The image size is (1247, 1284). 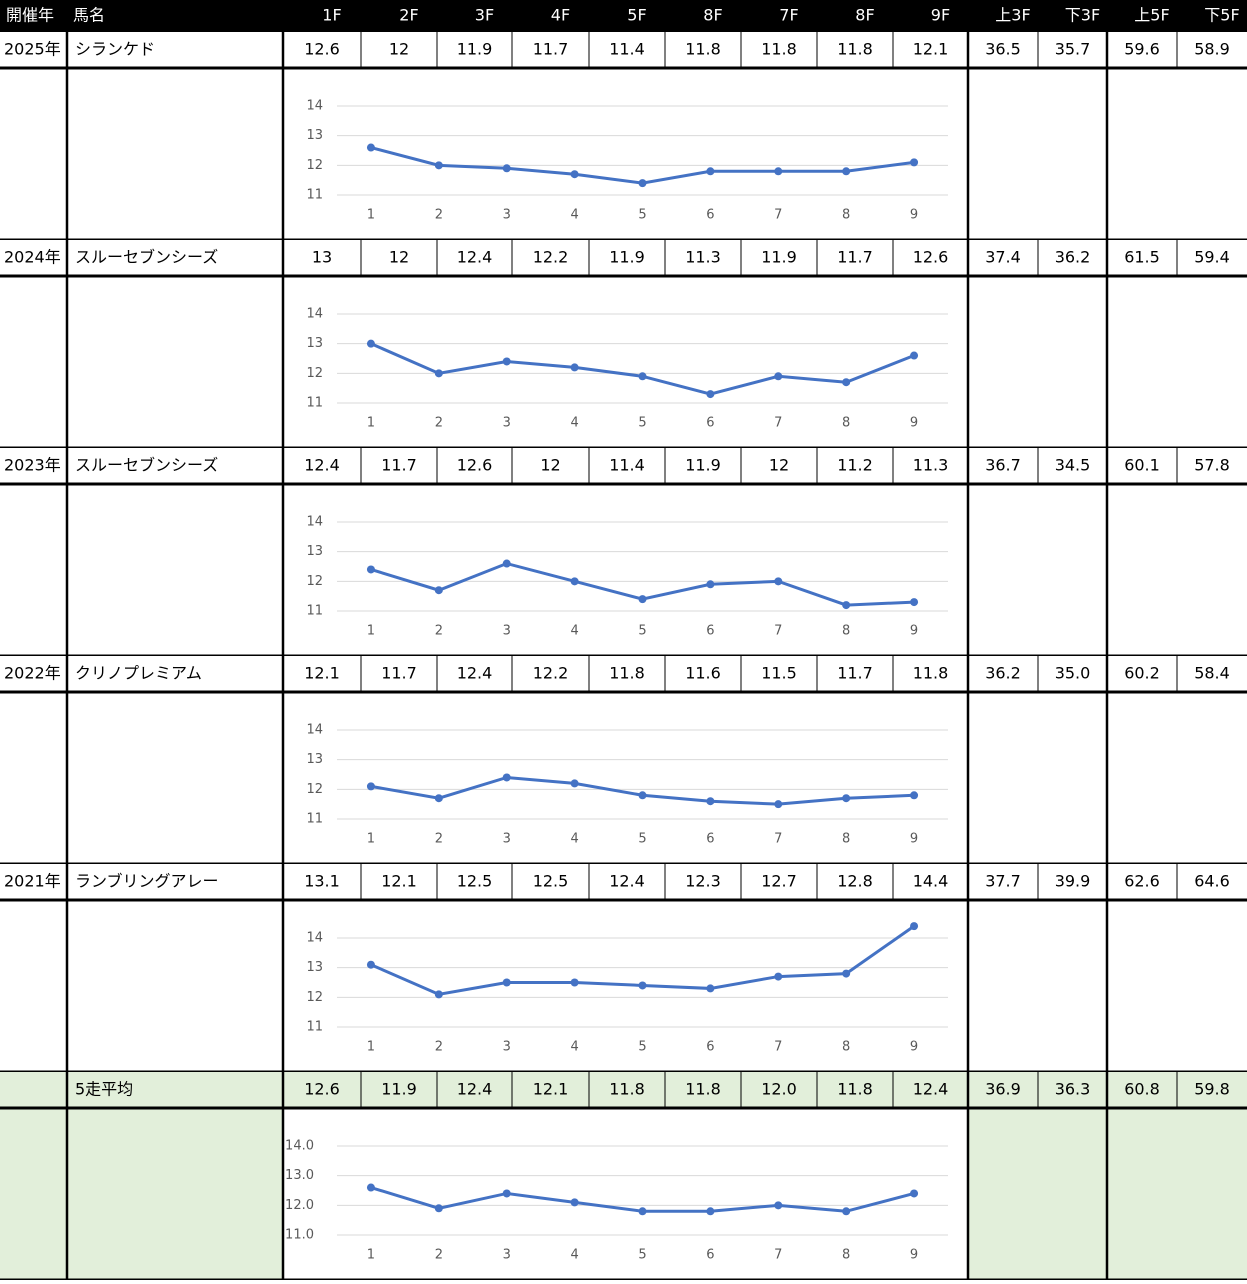 What do you see at coordinates (931, 49) in the screenshot?
I see `split-value: 12.1` at bounding box center [931, 49].